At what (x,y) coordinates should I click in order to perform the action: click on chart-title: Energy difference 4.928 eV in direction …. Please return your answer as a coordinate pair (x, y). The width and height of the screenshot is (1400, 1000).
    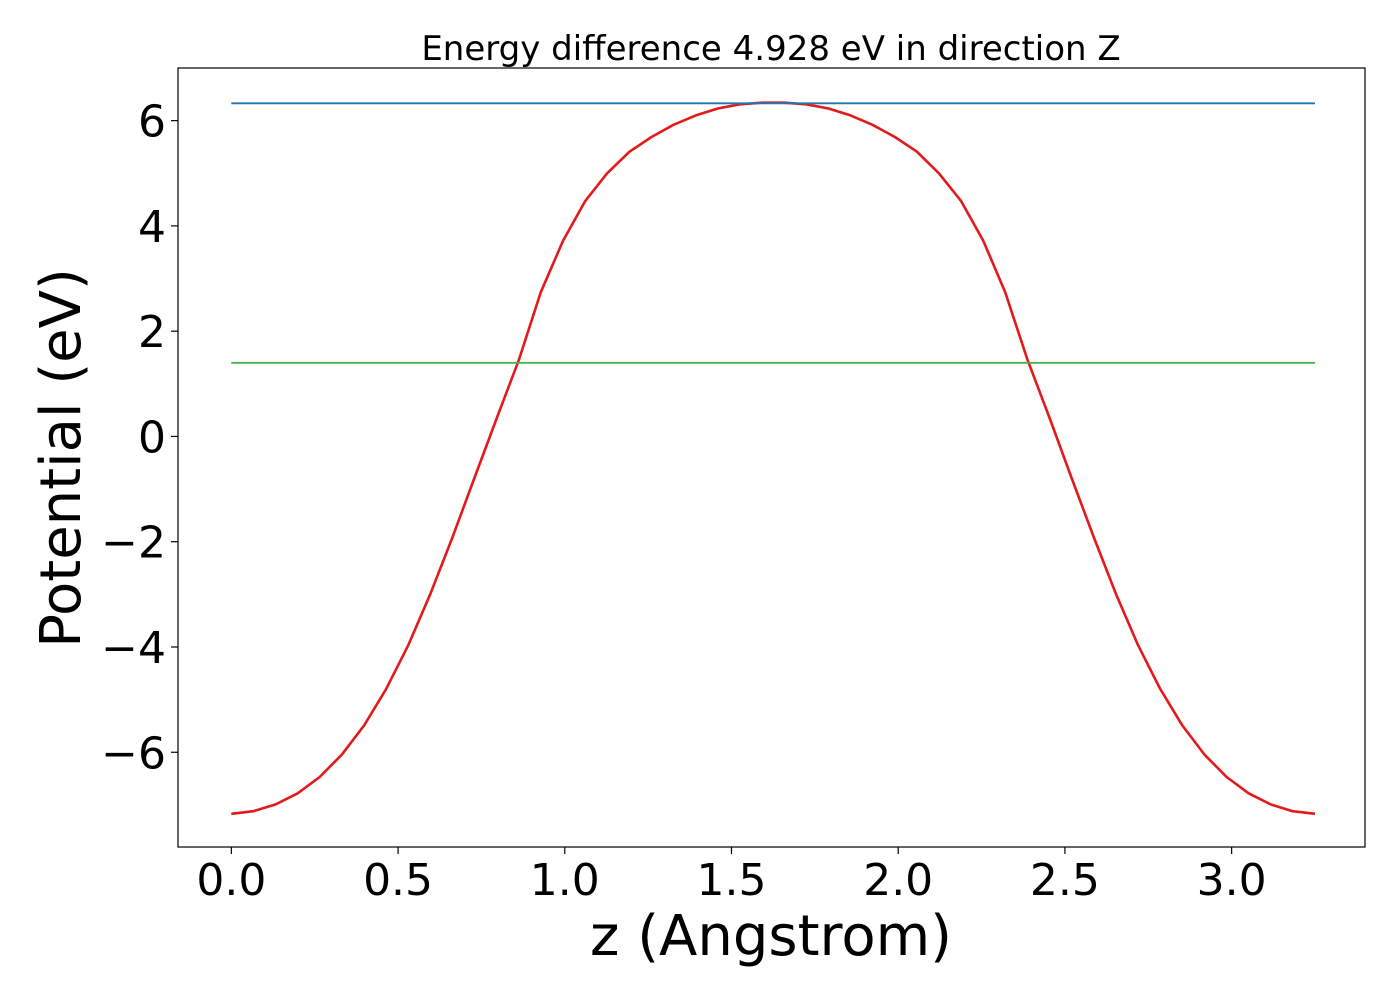
    Looking at the image, I should click on (770, 49).